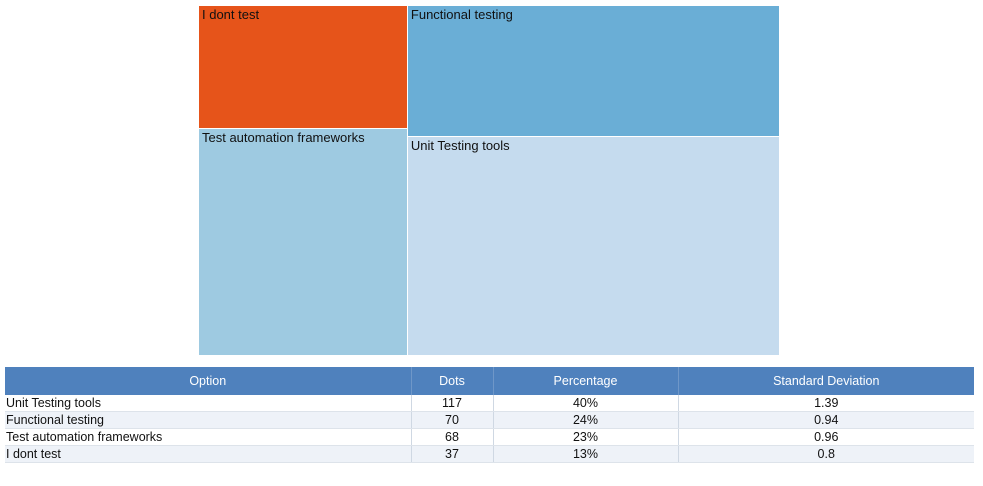 Image resolution: width=983 pixels, height=486 pixels. What do you see at coordinates (826, 403) in the screenshot?
I see `cell-std-dev: 1.39` at bounding box center [826, 403].